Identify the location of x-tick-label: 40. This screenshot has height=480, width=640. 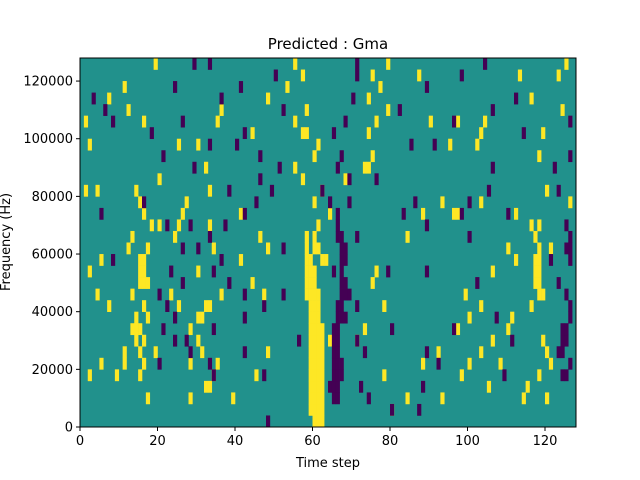
(235, 441).